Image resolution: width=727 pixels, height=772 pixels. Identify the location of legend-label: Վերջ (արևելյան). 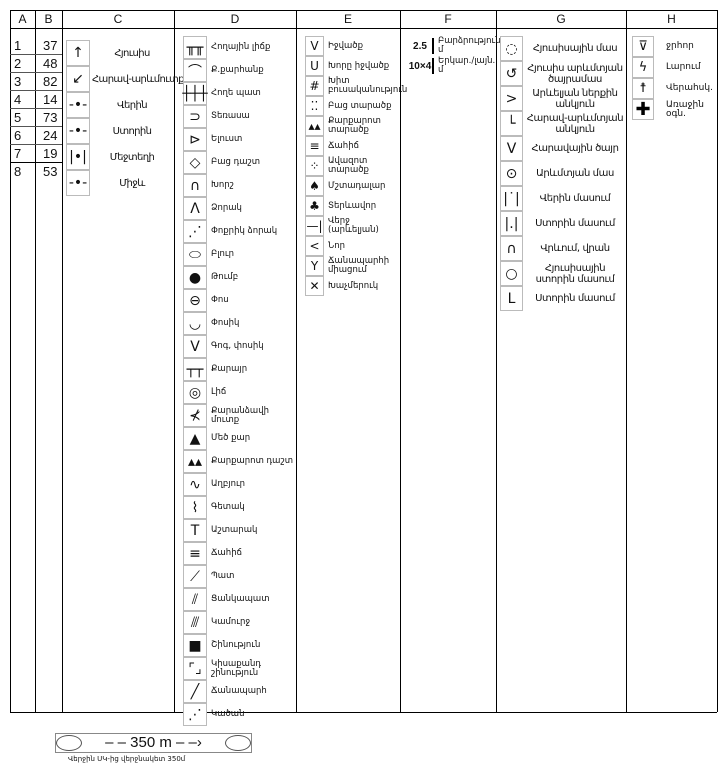
(353, 225).